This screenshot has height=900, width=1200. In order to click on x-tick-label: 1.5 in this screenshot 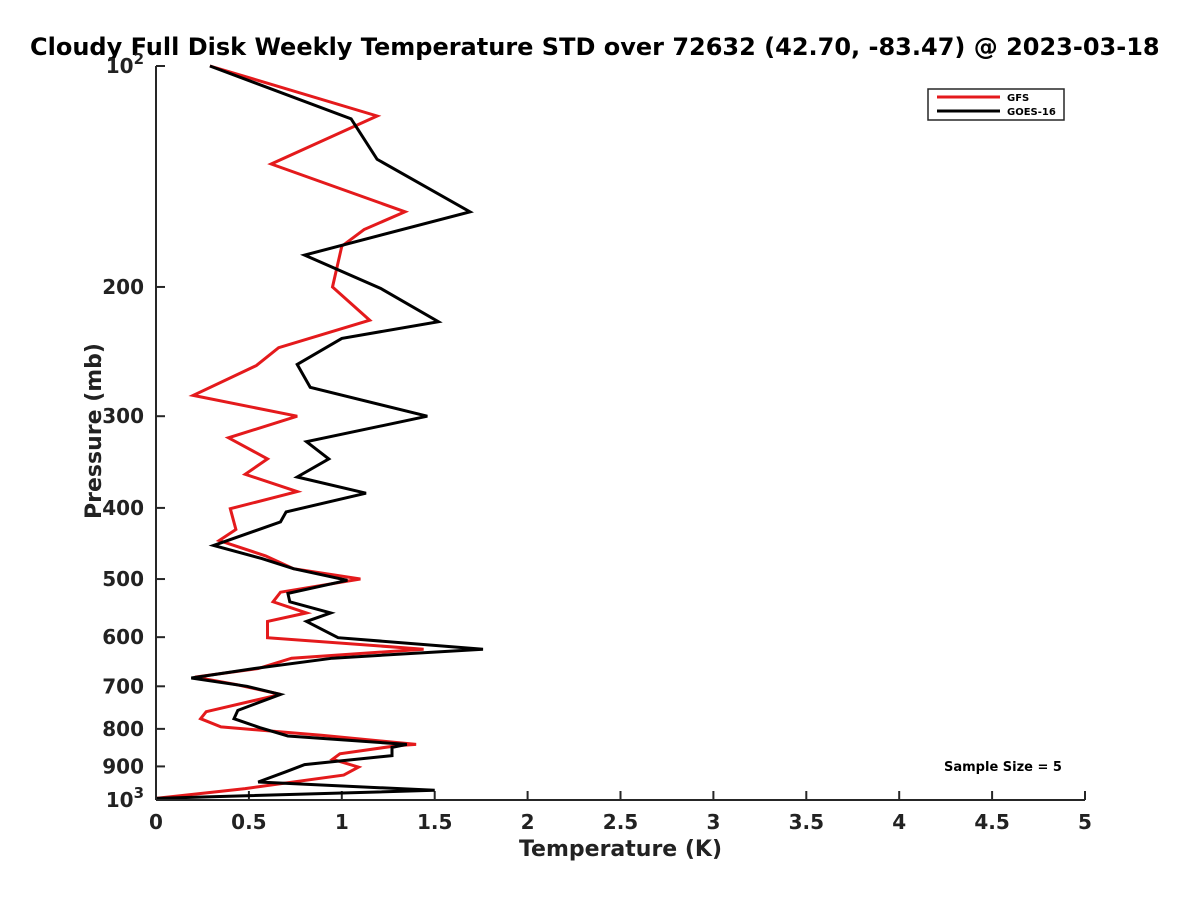, I will do `click(434, 822)`.